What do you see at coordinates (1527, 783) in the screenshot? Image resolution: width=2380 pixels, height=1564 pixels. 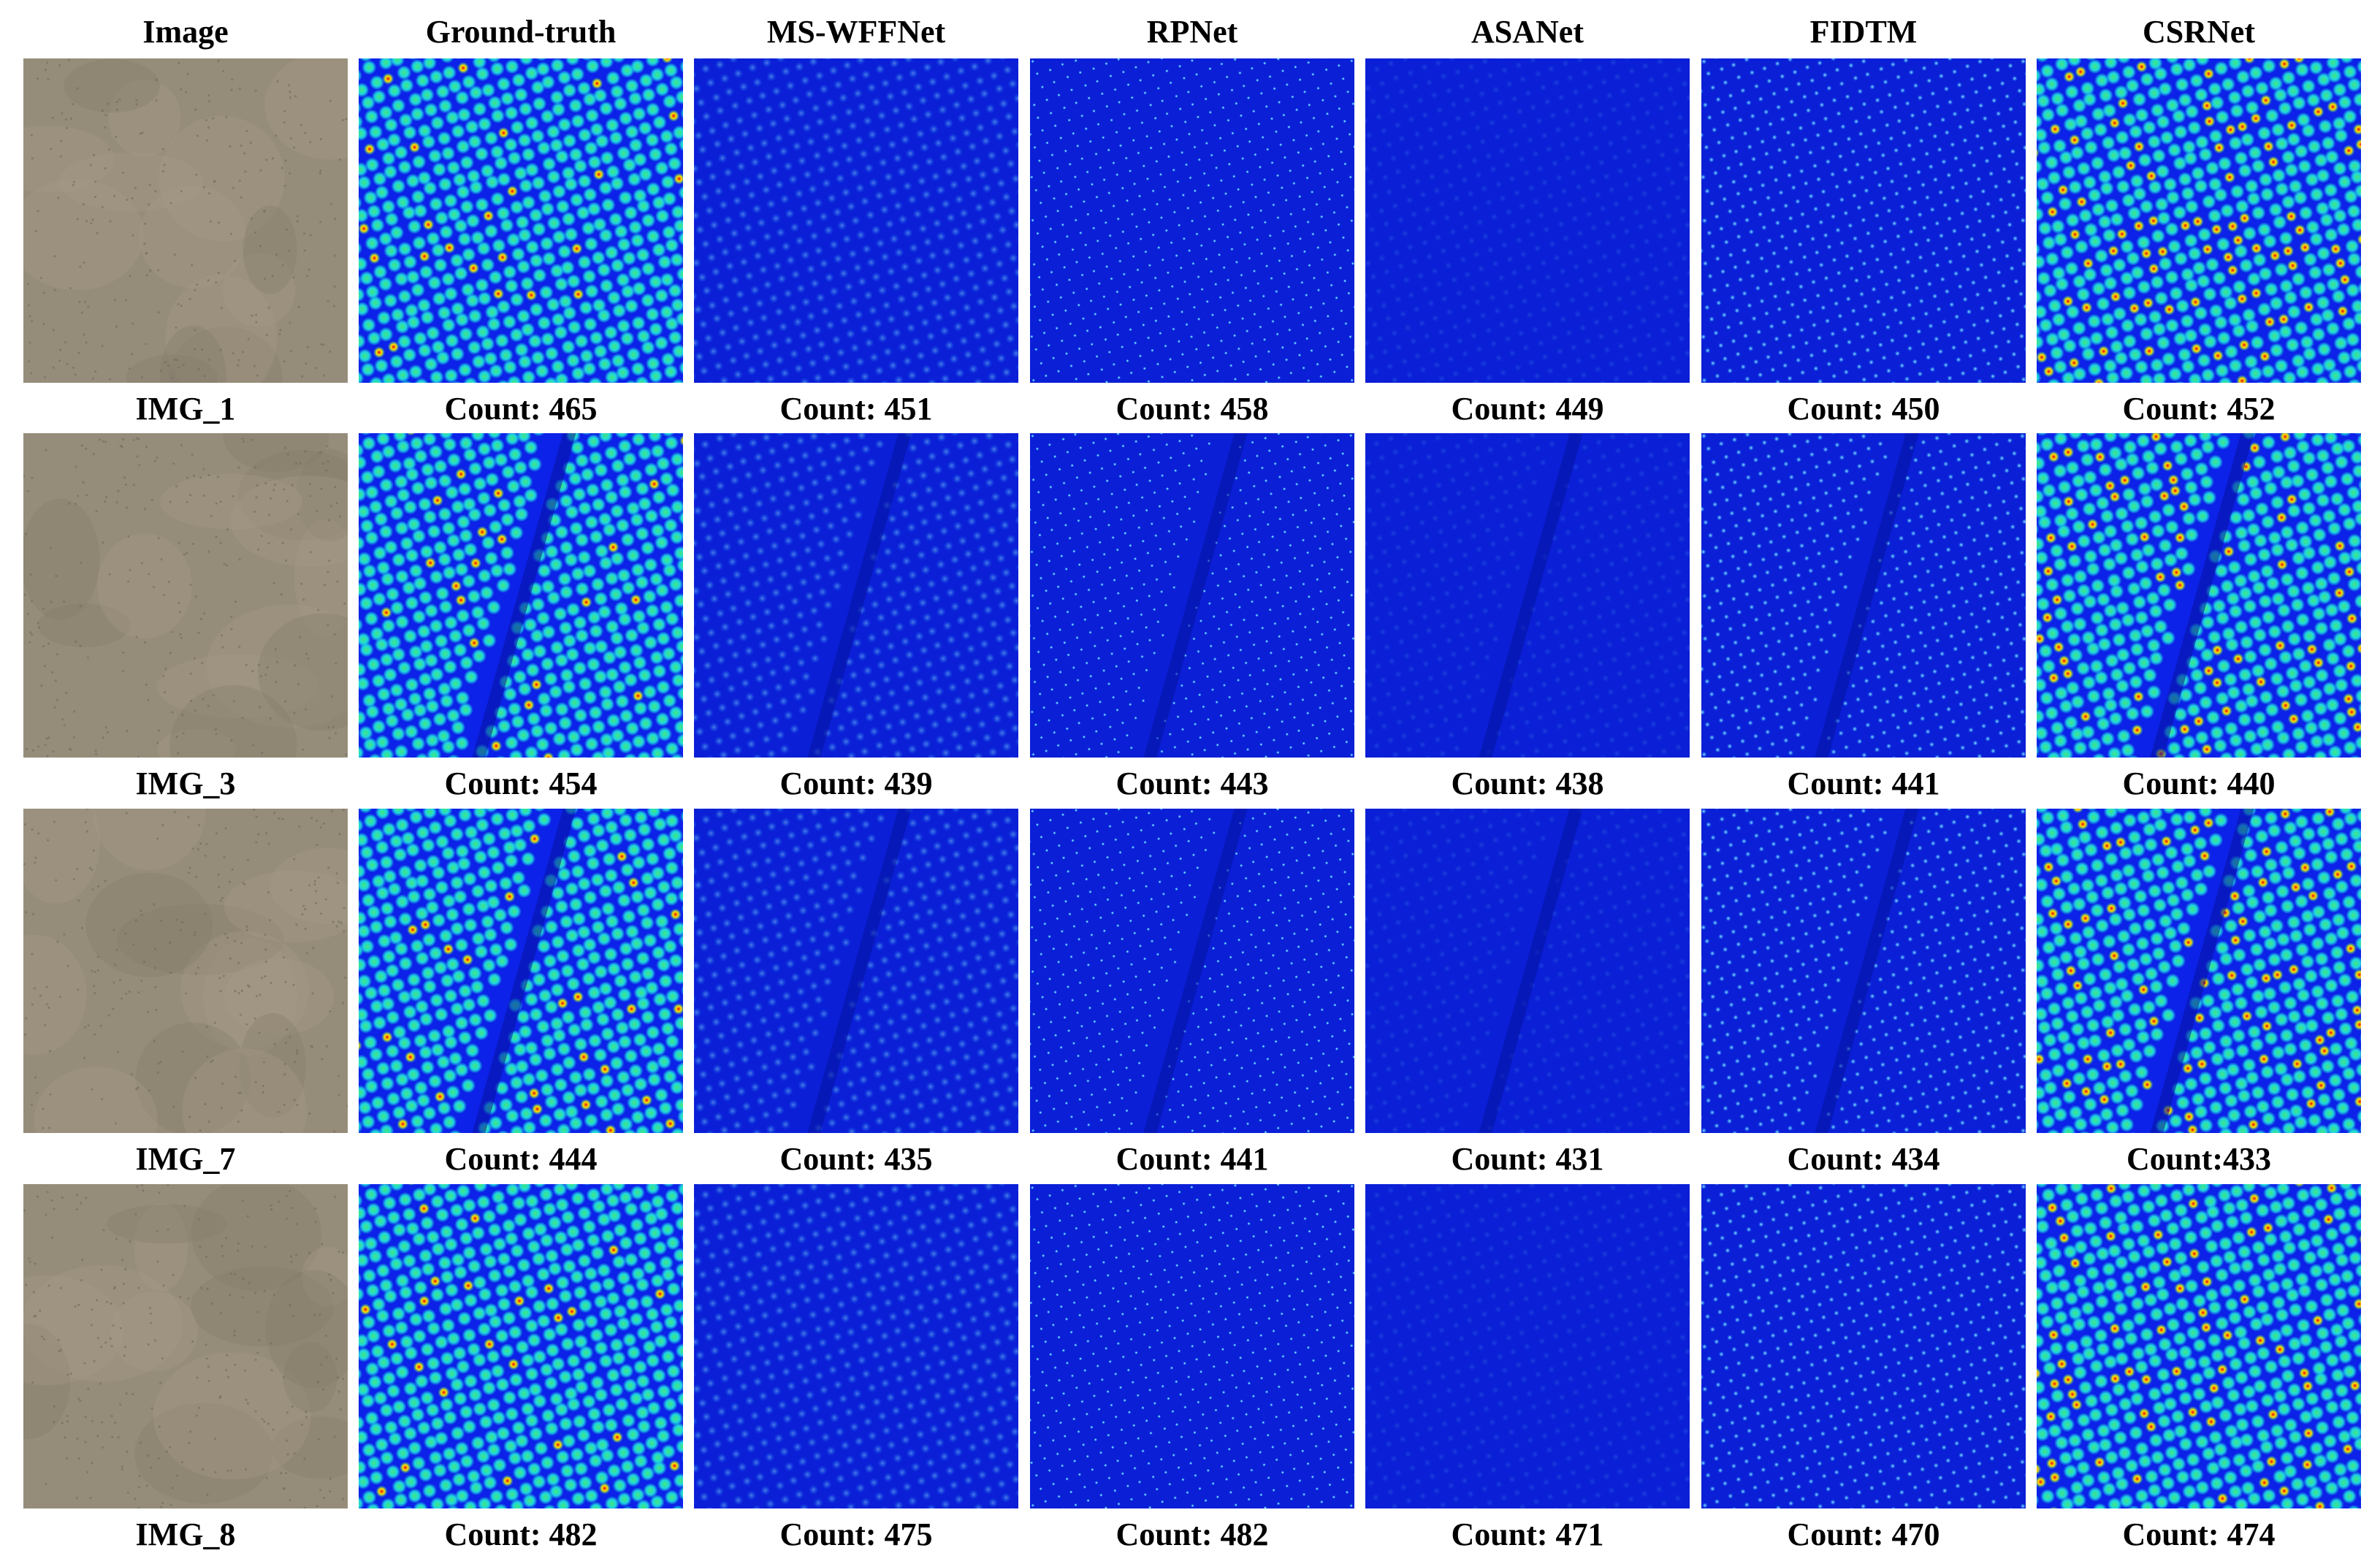 I see `count-label-asanet: Count: 438` at bounding box center [1527, 783].